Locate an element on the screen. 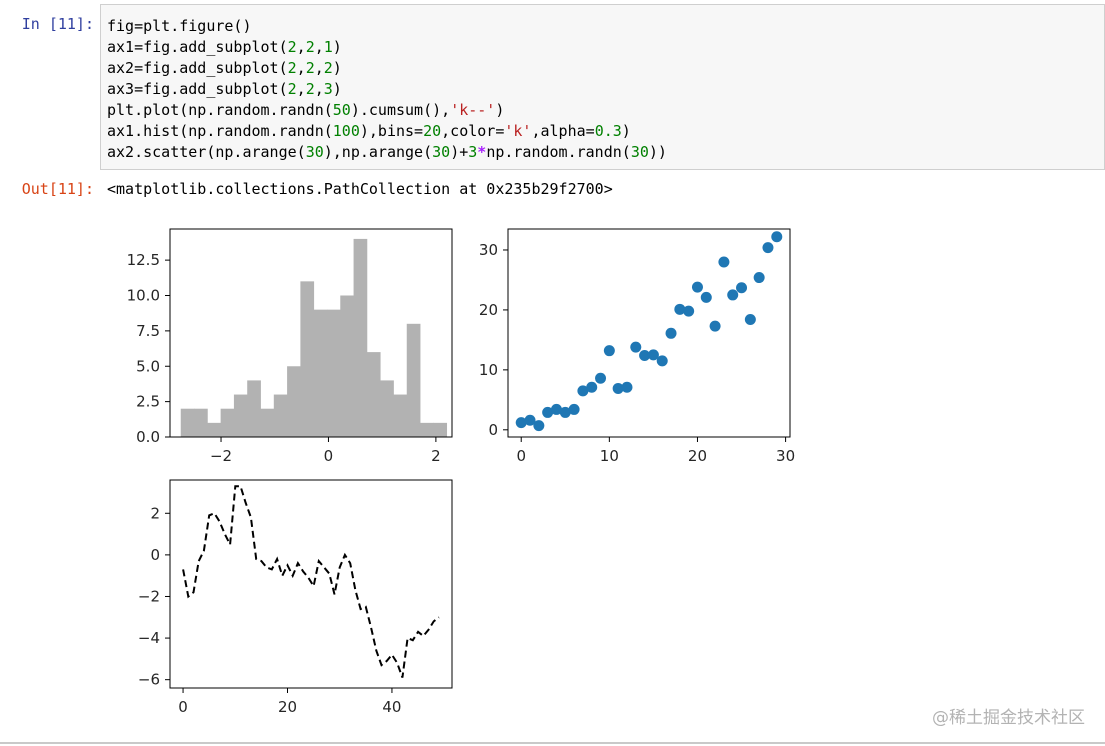 This screenshot has height=746, width=1105. histogram-x-tick-label: 0 is located at coordinates (329, 456).